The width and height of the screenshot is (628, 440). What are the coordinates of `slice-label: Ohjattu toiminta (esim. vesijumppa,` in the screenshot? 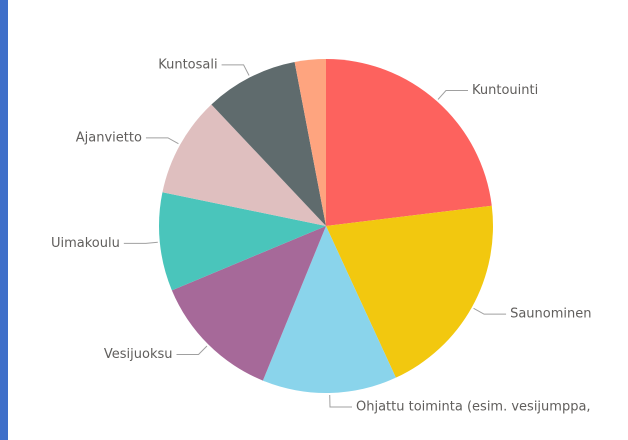 It's located at (473, 406).